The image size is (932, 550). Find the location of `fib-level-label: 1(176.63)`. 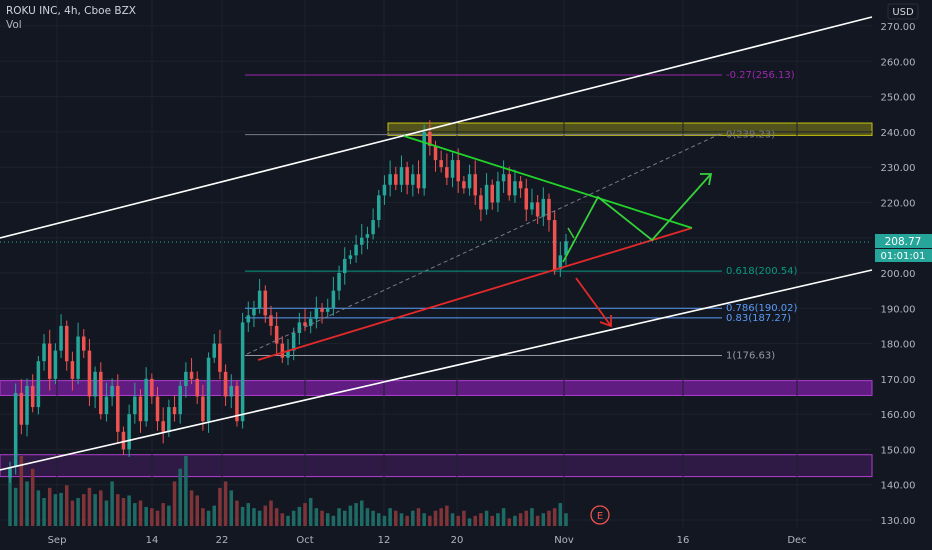

fib-level-label: 1(176.63) is located at coordinates (750, 355).